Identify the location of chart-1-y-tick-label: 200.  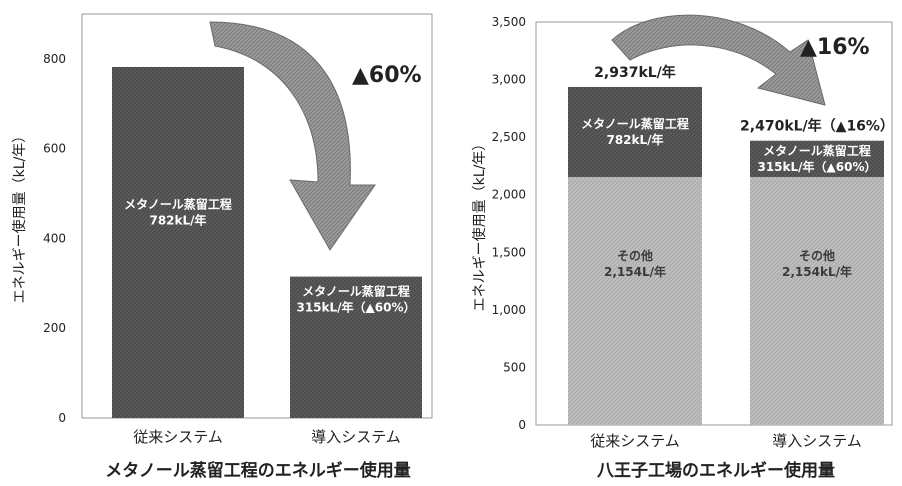
(54, 328).